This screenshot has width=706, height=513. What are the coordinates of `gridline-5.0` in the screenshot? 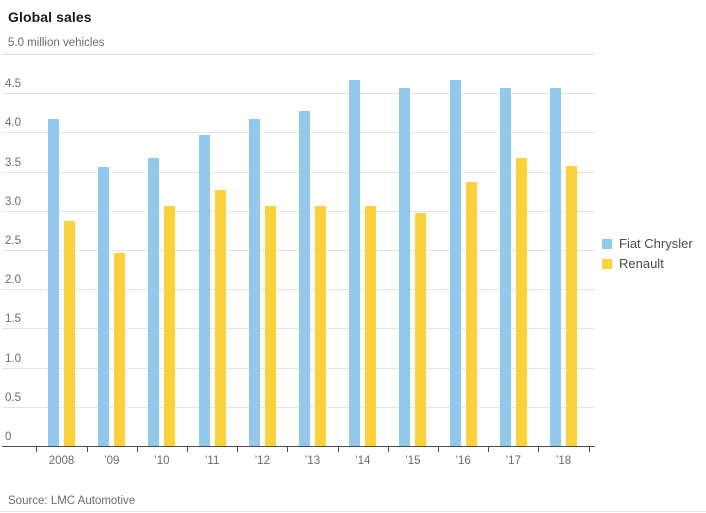 It's located at (298, 54).